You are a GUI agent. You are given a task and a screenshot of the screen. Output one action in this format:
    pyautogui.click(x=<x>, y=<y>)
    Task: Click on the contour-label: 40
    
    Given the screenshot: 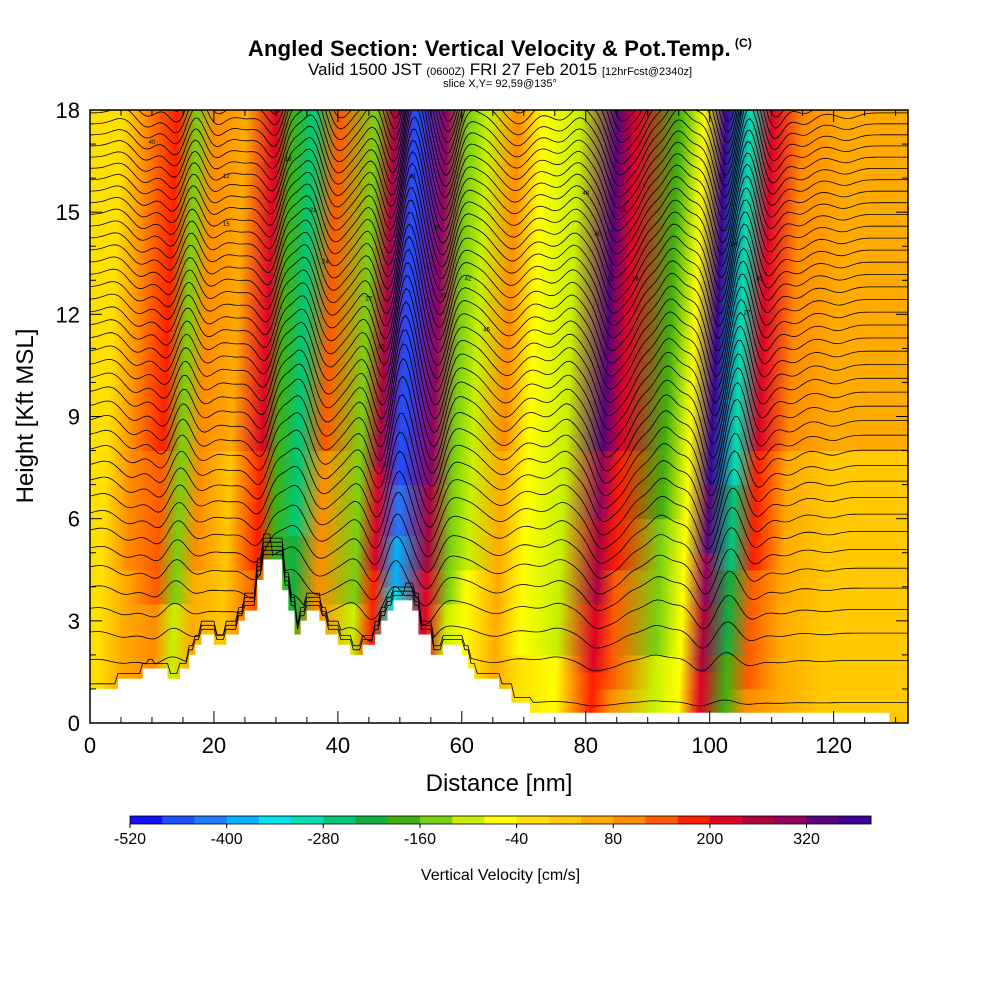 What is the action you would take?
    pyautogui.click(x=152, y=143)
    